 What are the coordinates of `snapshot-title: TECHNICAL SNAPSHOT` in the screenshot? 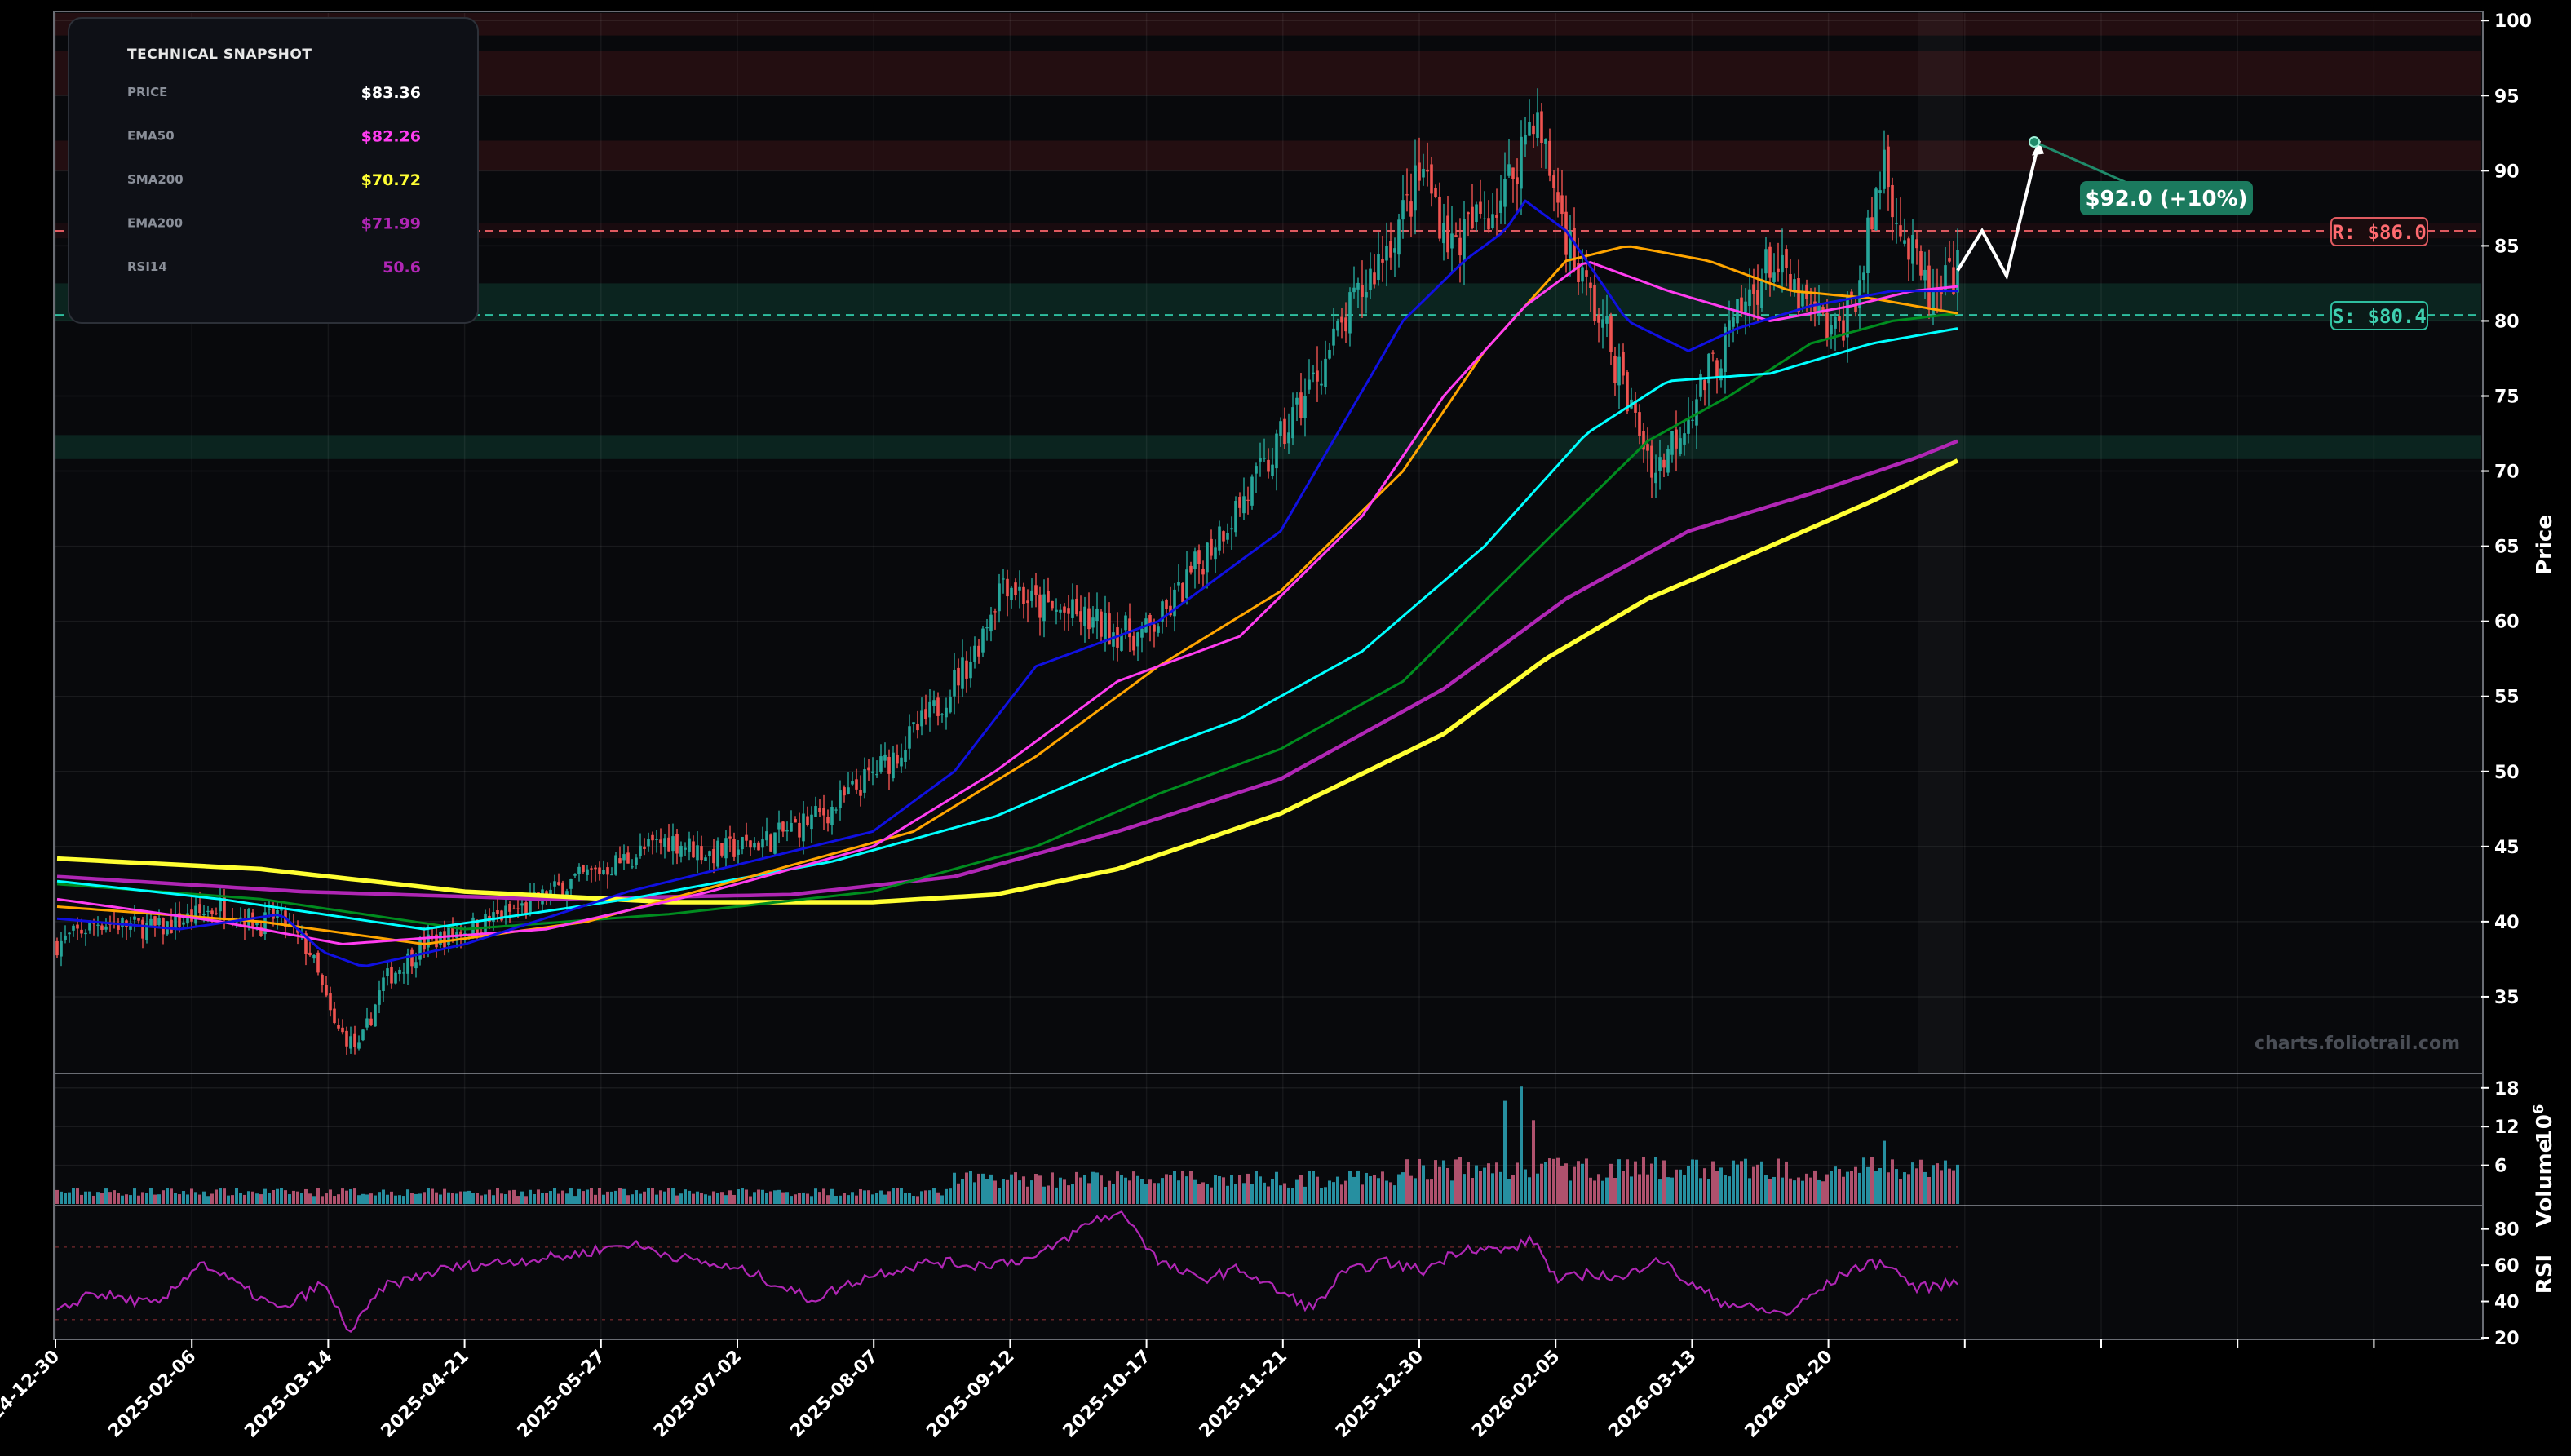 It's located at (219, 55).